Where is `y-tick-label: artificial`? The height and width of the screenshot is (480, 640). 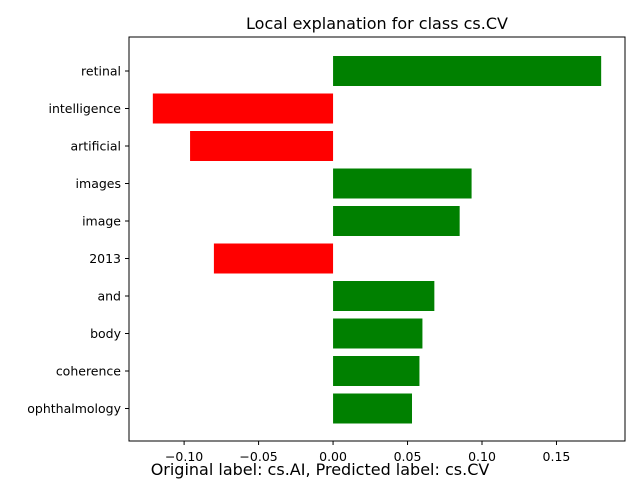 y-tick-label: artificial is located at coordinates (95, 146).